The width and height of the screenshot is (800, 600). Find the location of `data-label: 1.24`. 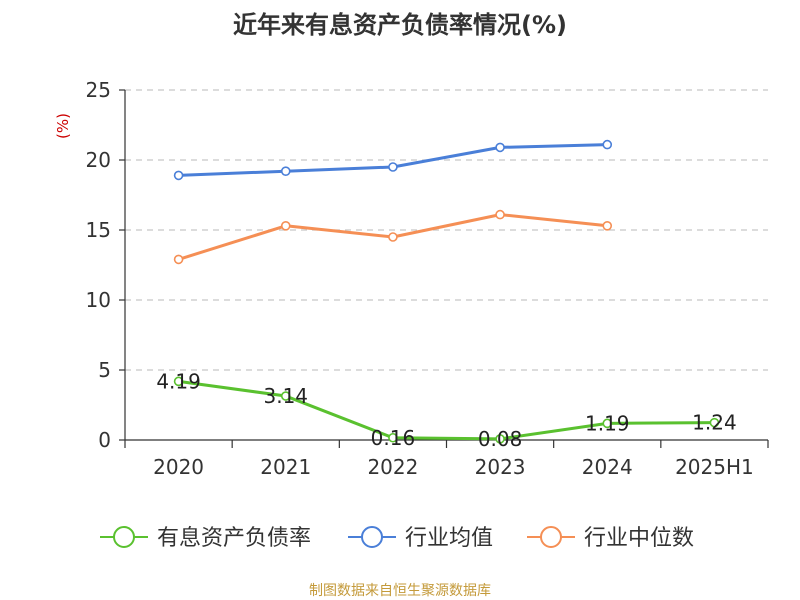

data-label: 1.24 is located at coordinates (714, 423).